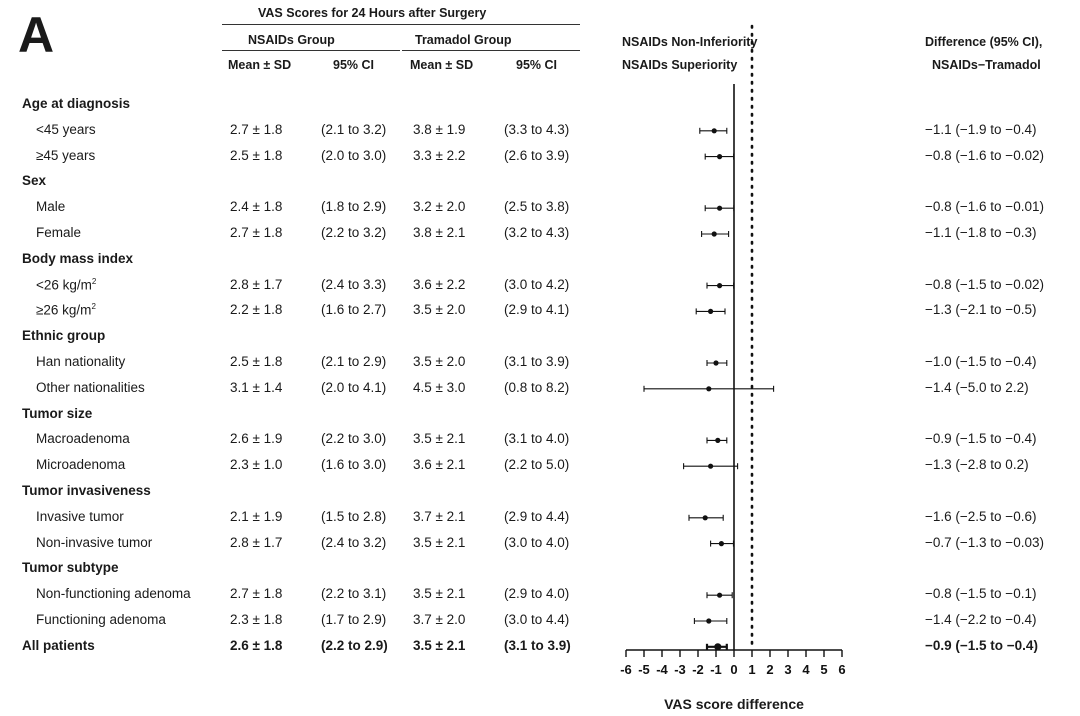  I want to click on row-label: Other nationalities, so click(90, 387).